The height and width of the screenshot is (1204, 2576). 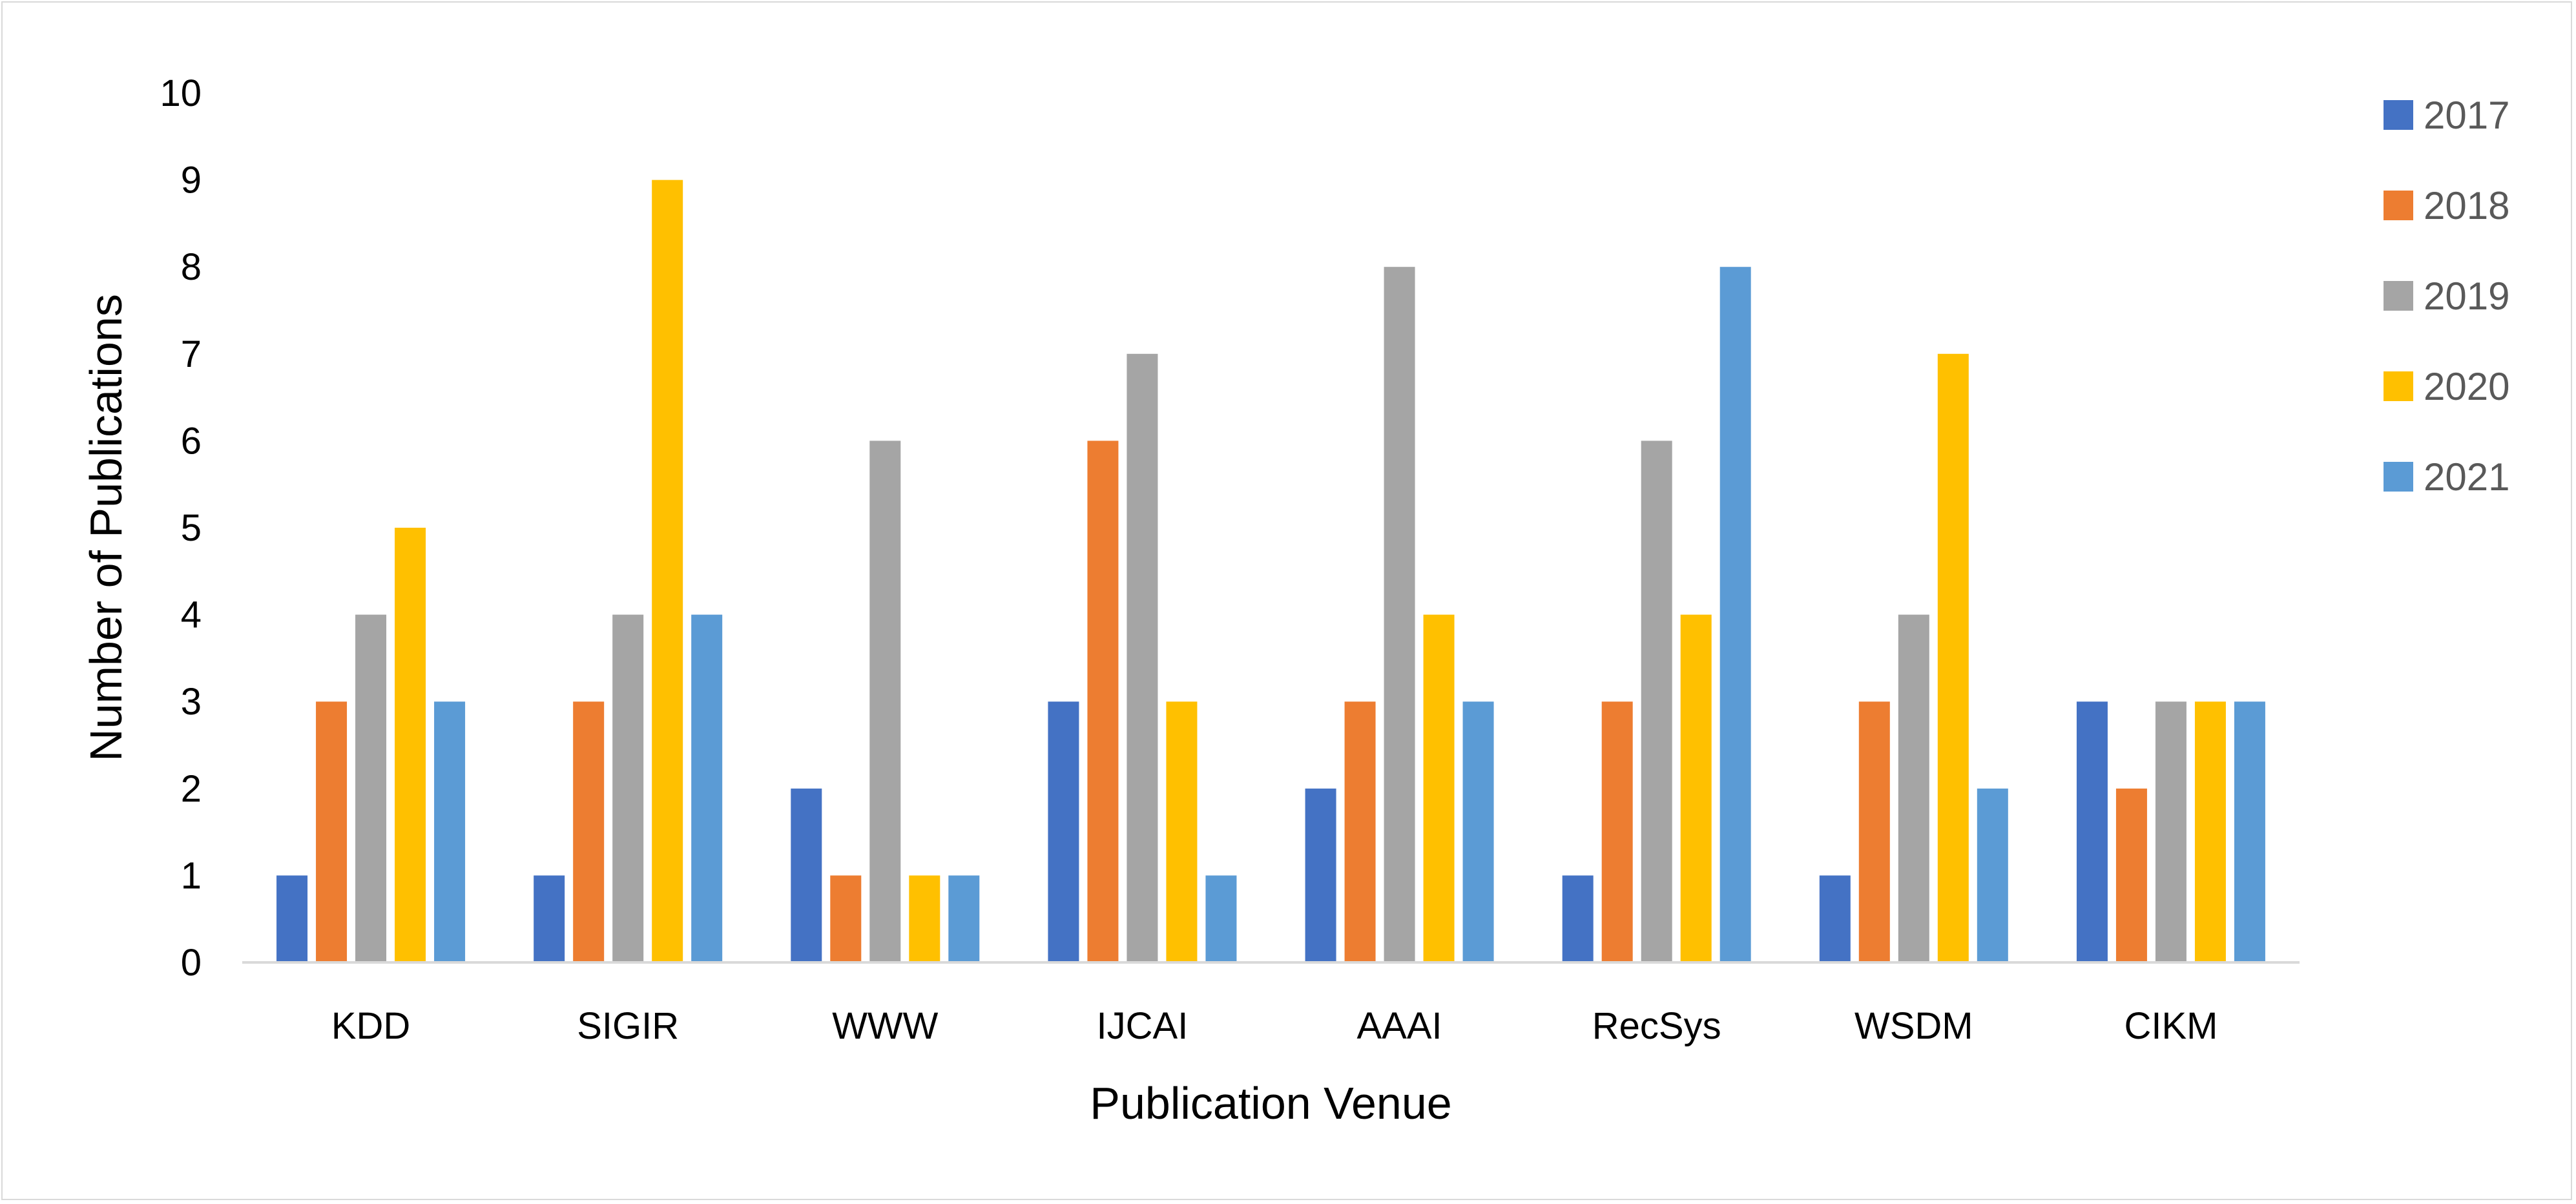 I want to click on legend-swatch-2017, so click(x=2398, y=115).